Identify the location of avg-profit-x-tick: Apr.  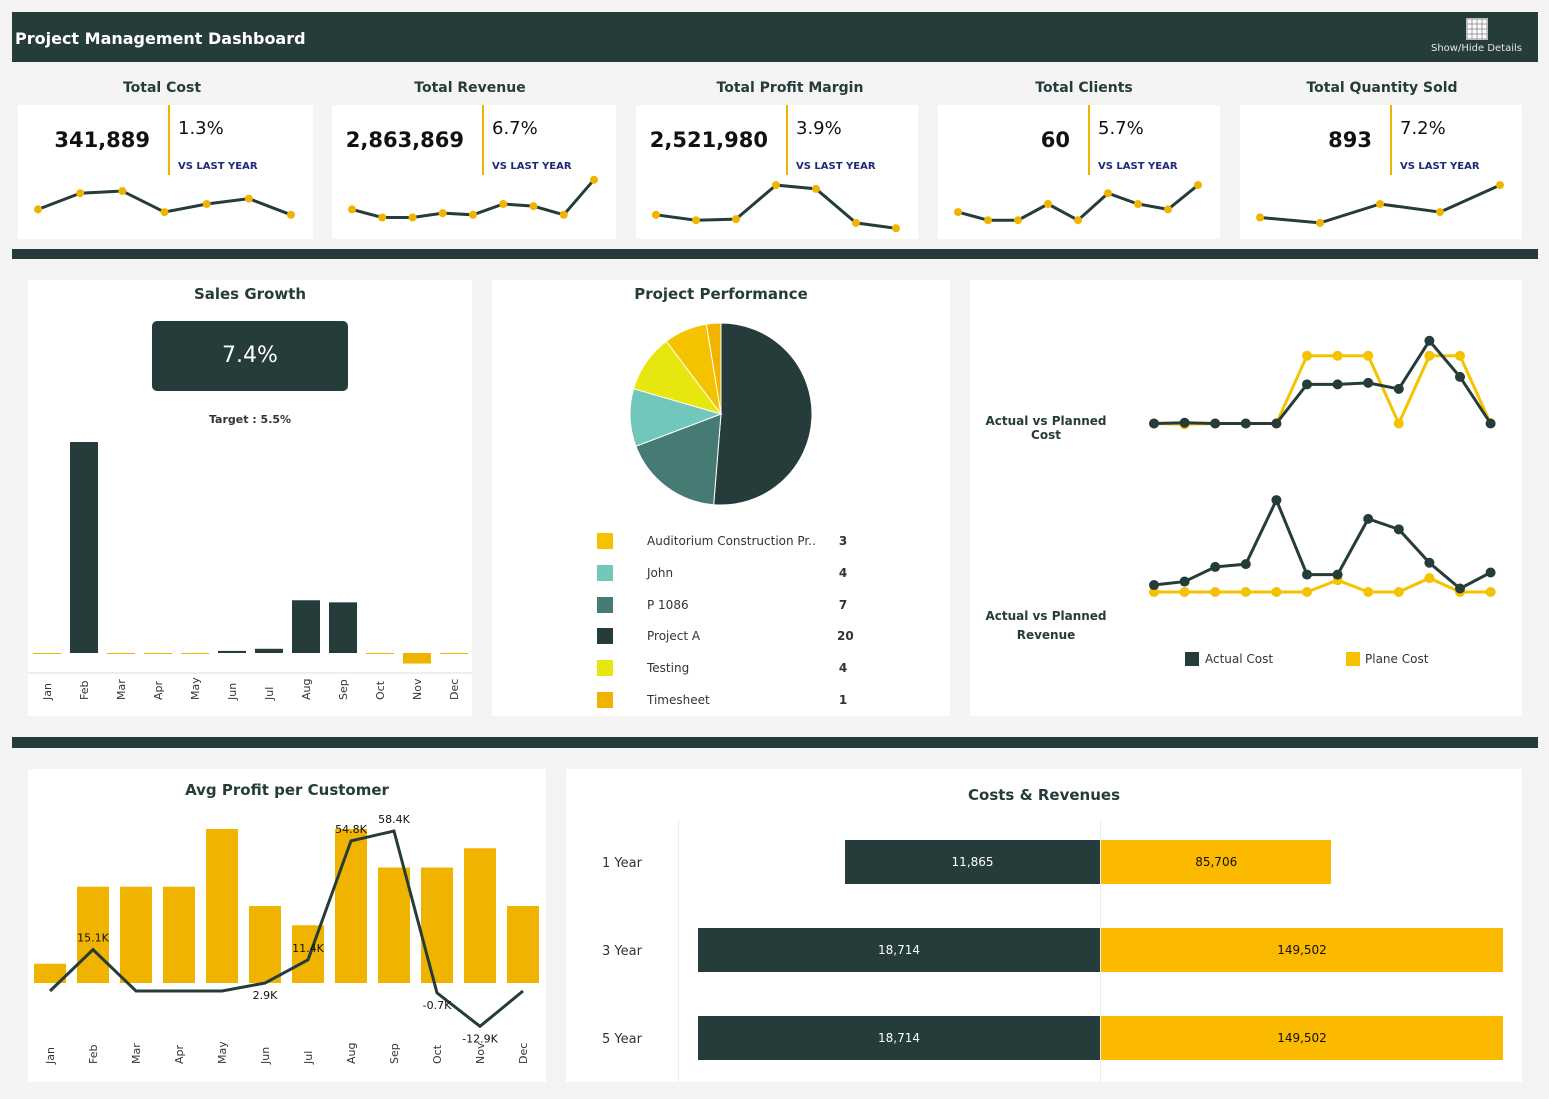
(179, 1054).